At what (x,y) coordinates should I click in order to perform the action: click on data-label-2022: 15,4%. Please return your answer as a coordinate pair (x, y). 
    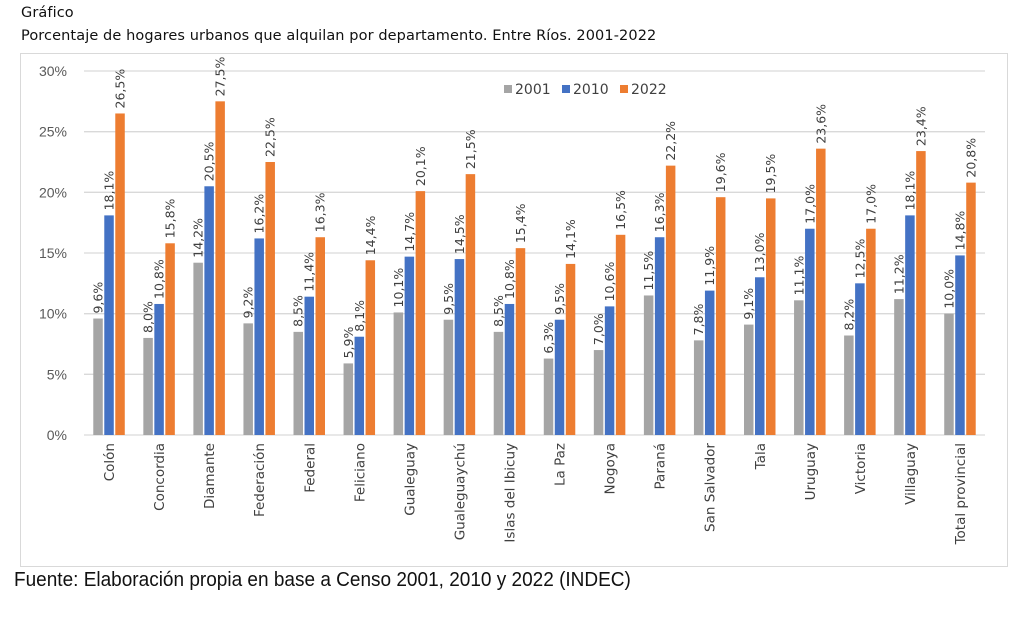
    Looking at the image, I should click on (520, 223).